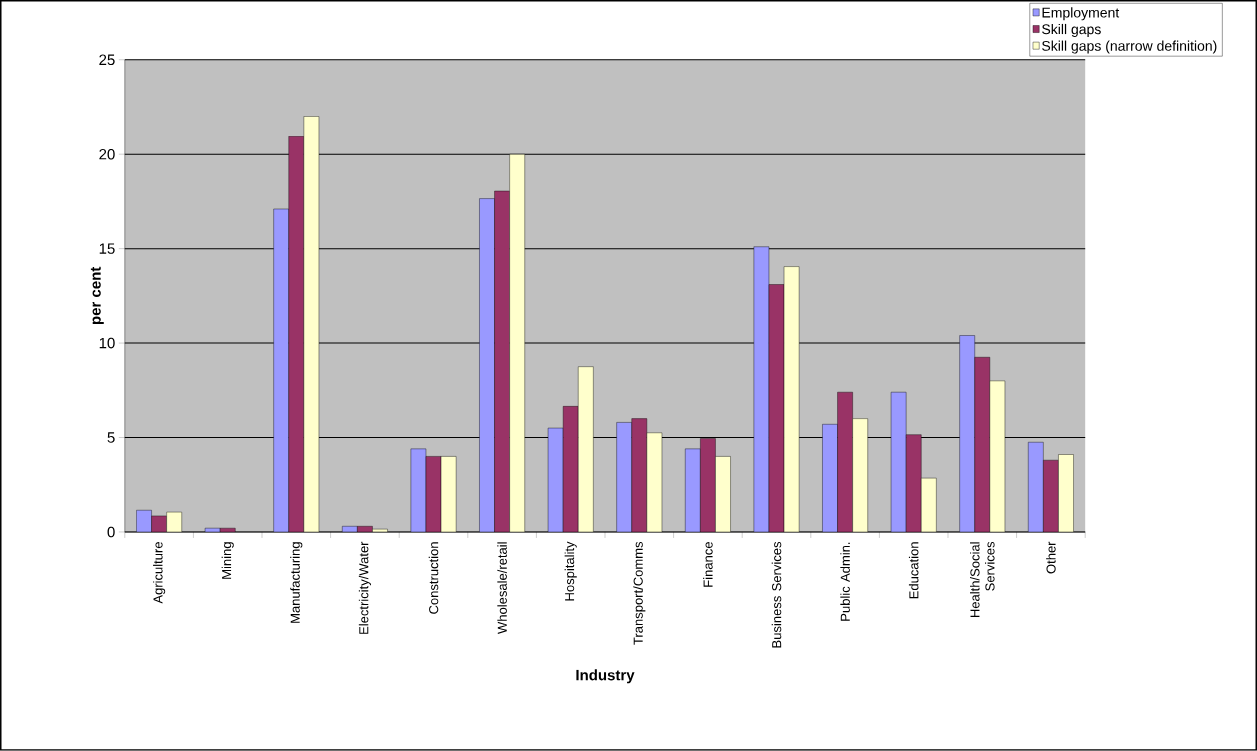  Describe the element at coordinates (111, 532) in the screenshot. I see `y-tick-label: 0` at that location.